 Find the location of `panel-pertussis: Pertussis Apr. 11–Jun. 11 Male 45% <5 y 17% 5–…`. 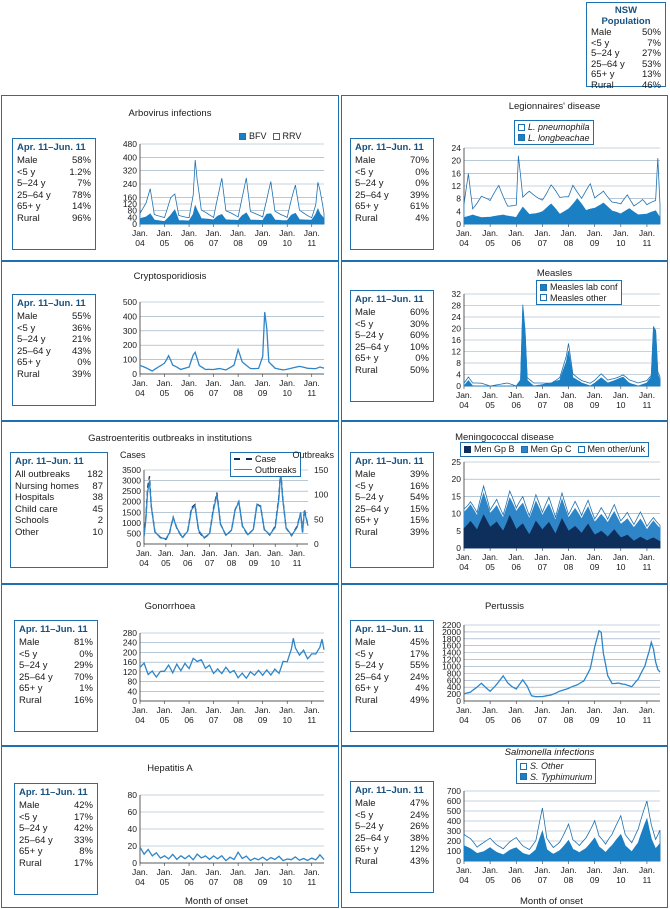

panel-pertussis: Pertussis Apr. 11–Jun. 11 Male 45% <5 y 17% 5–… is located at coordinates (504, 665).